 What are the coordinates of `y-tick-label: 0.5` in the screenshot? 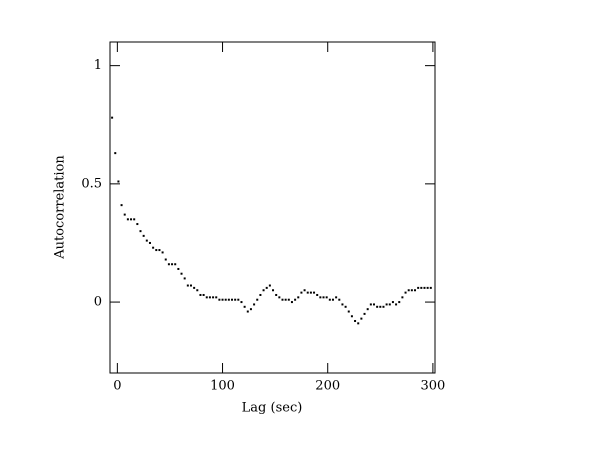 It's located at (91, 183).